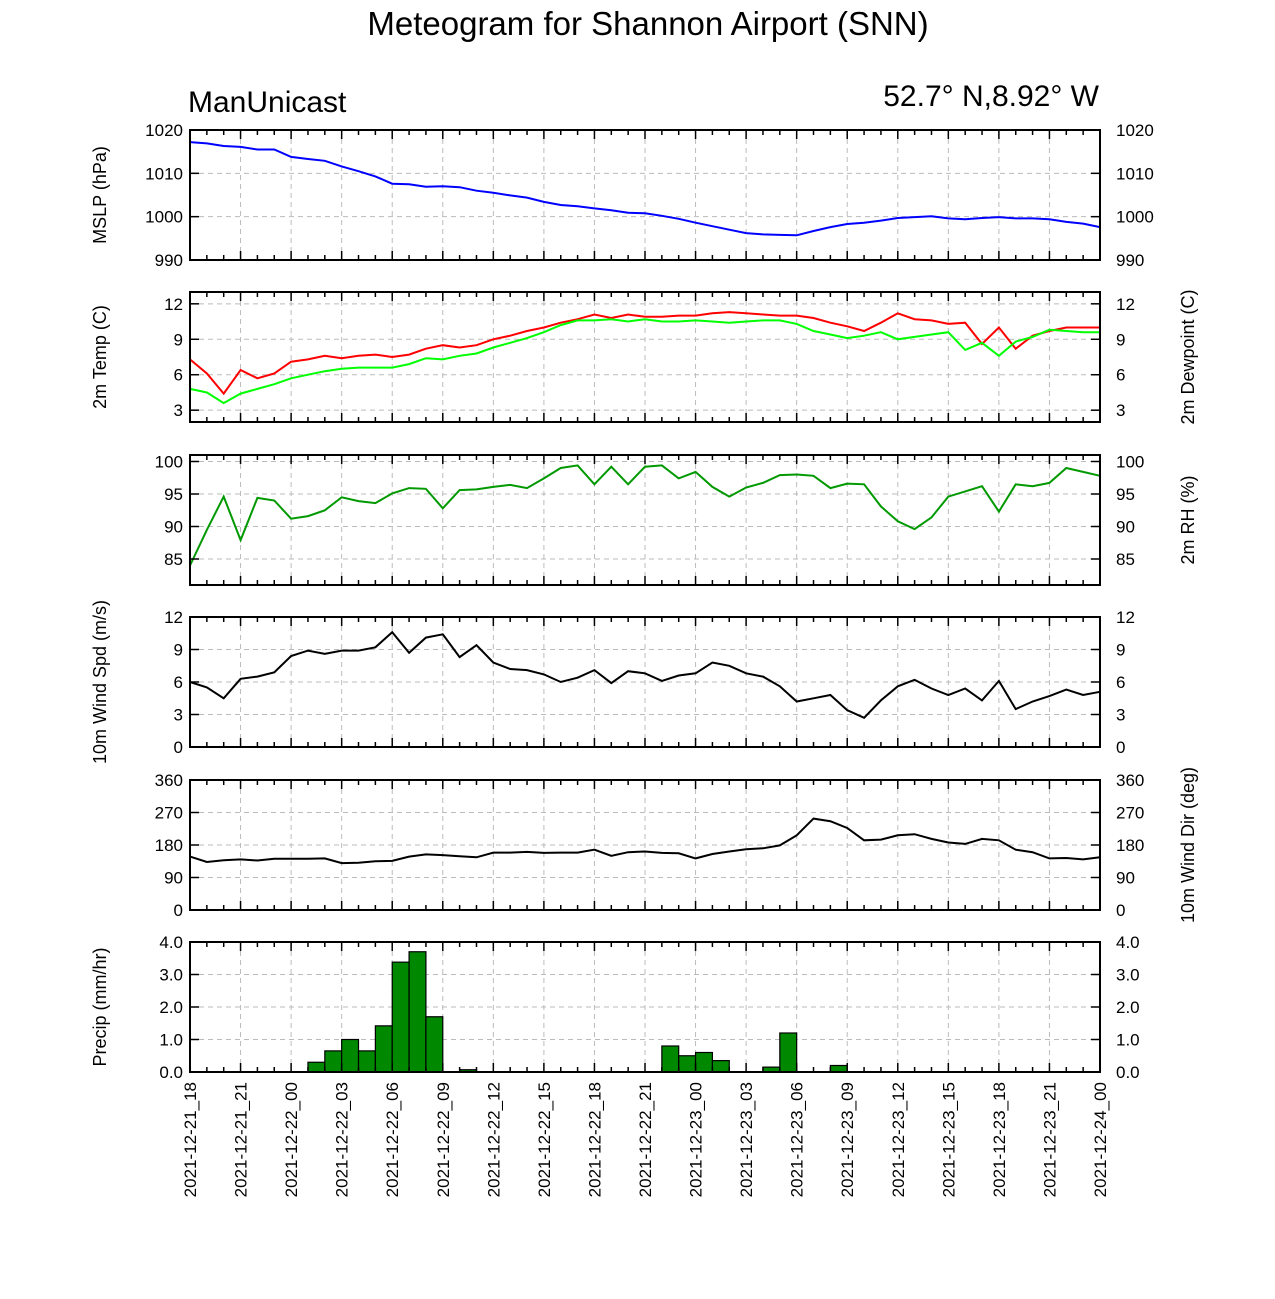 Image resolution: width=1275 pixels, height=1299 pixels. I want to click on y-tick-label-right: 90, so click(1125, 527).